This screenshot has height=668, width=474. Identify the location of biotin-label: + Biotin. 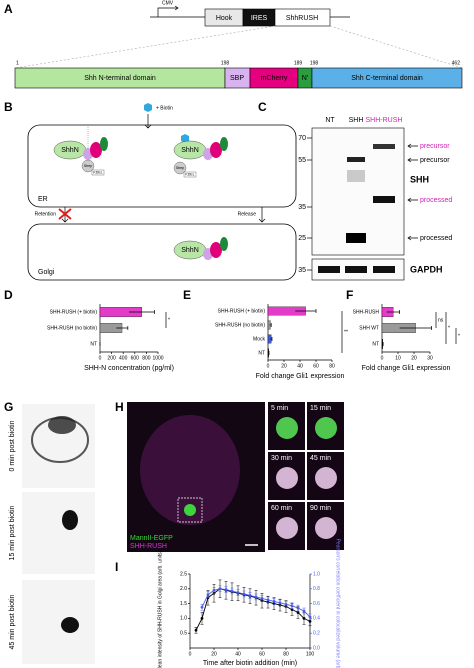
(164, 108).